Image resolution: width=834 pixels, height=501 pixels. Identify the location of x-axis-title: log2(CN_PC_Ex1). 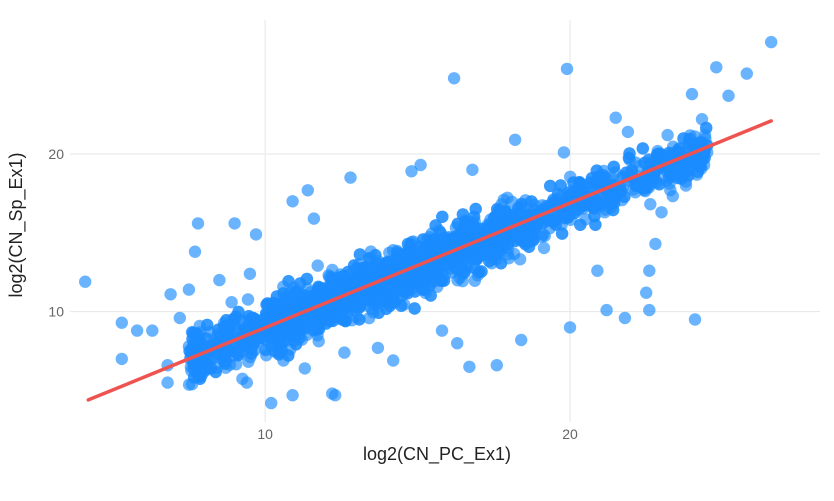
(437, 454).